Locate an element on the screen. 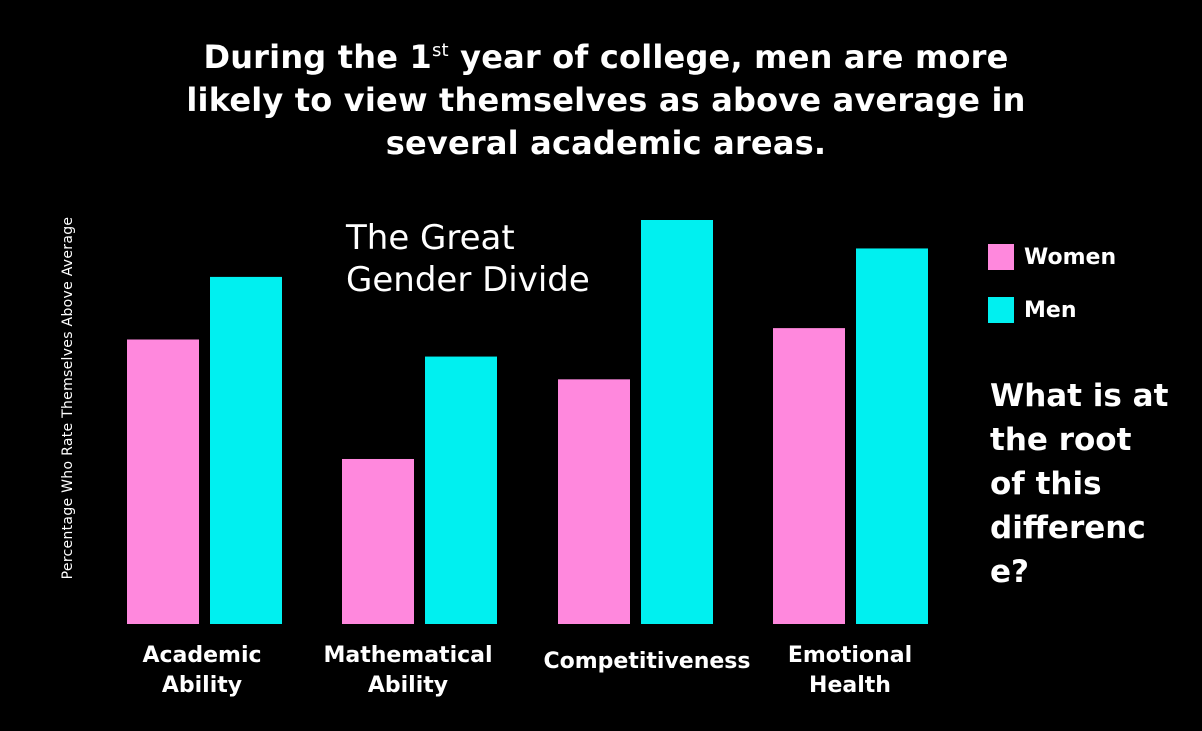 The image size is (1202, 731). legend-item-men: Men is located at coordinates (1052, 310).